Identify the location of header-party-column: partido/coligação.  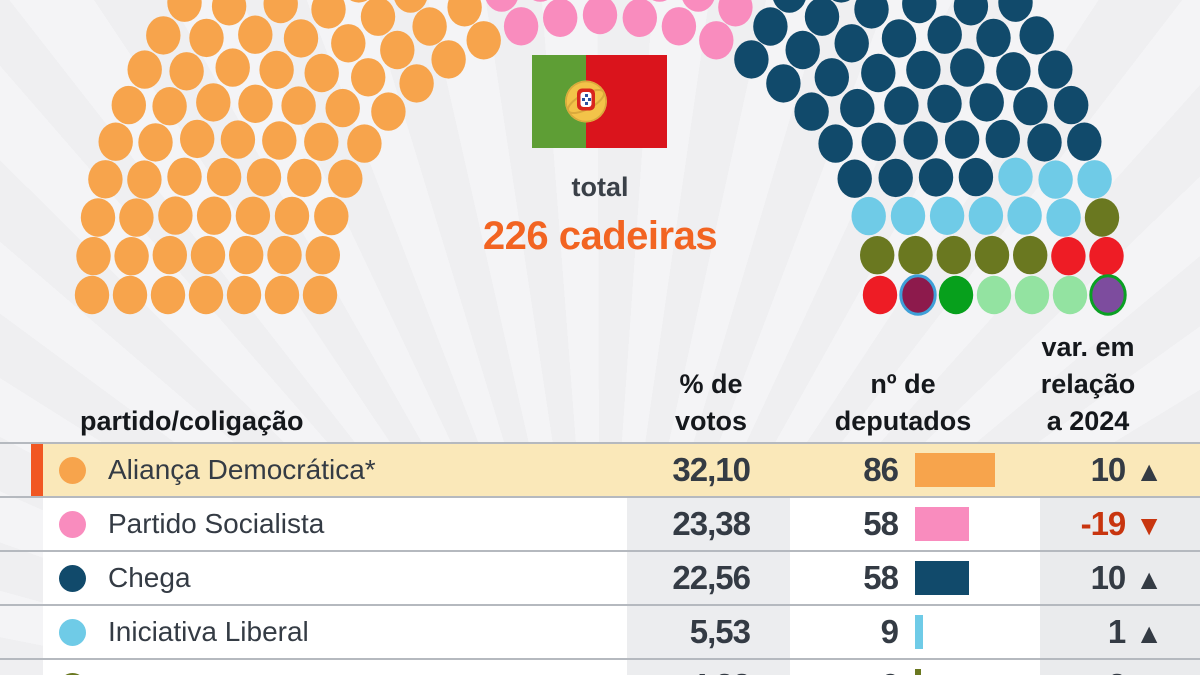
(192, 421).